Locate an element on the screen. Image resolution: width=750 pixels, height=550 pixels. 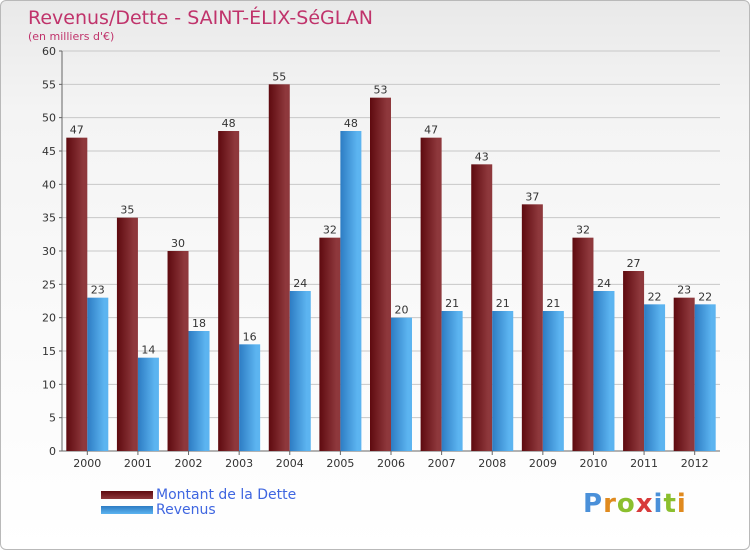
y-tick-label: 5 is located at coordinates (52, 418).